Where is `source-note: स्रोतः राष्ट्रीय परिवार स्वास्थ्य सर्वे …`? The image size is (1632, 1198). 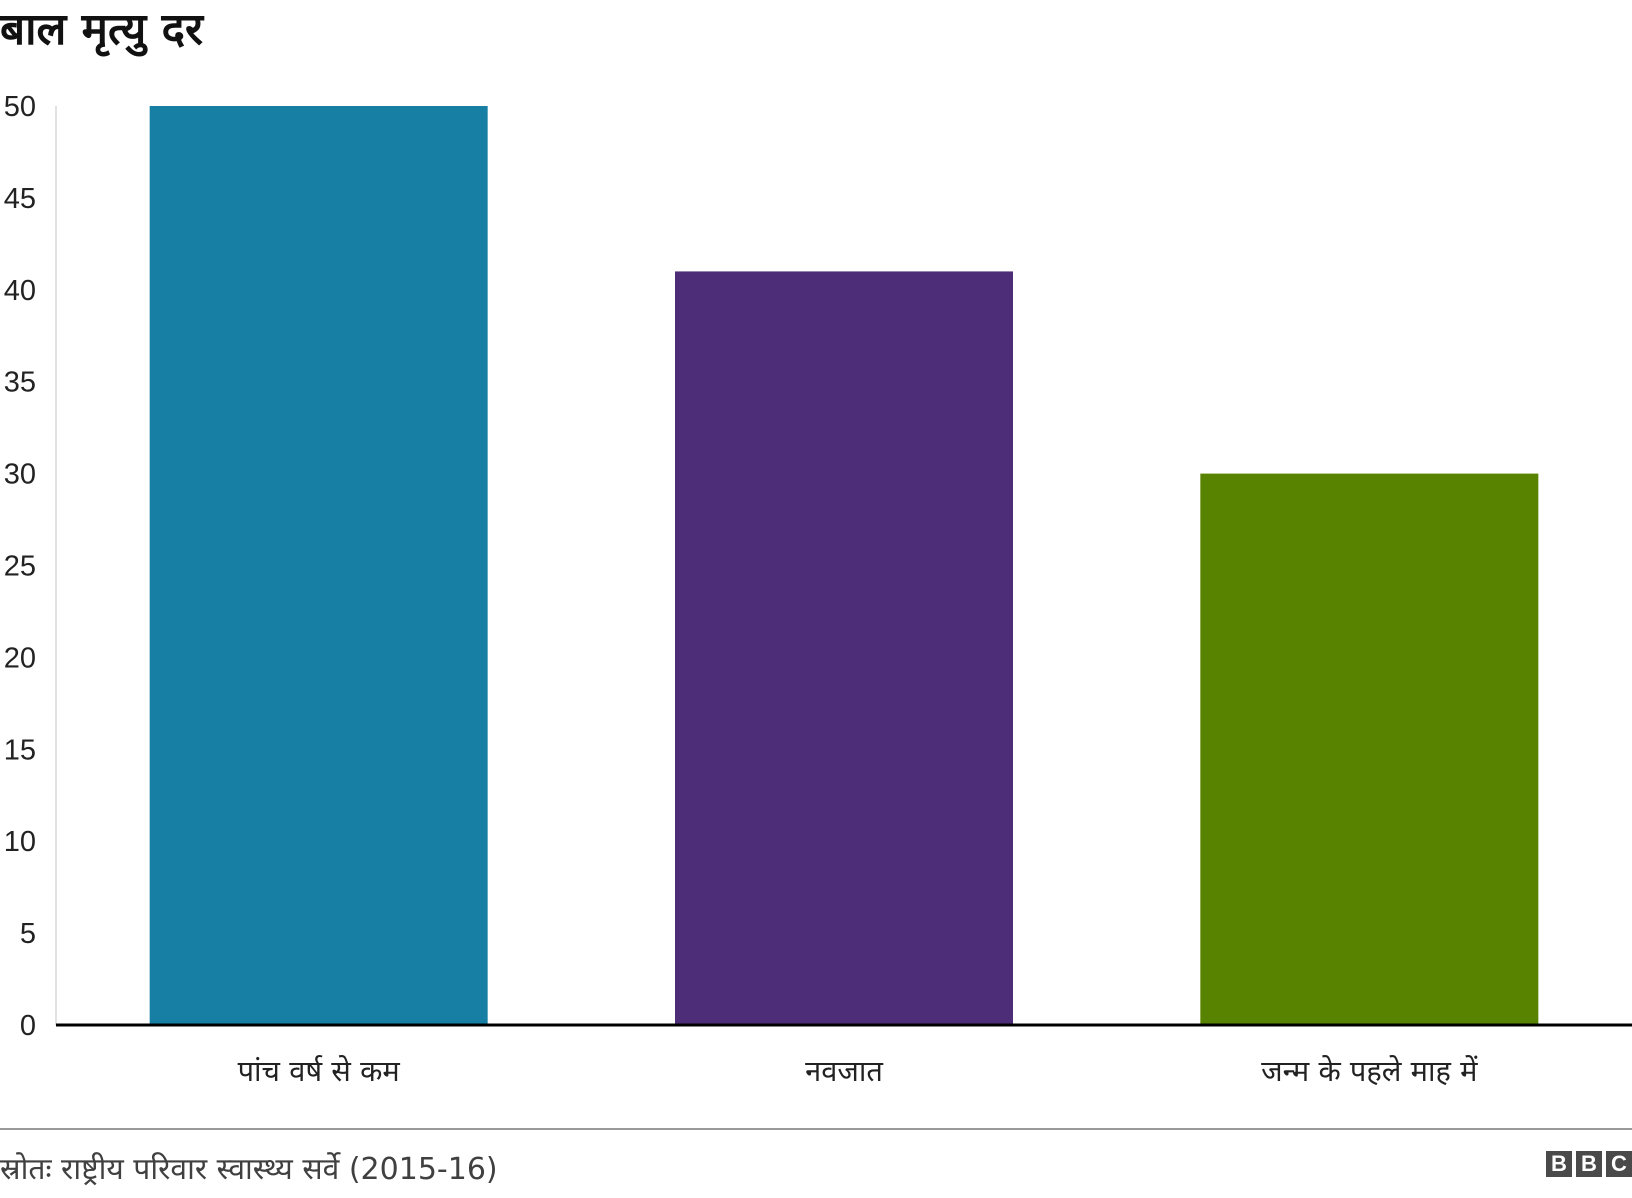
source-note: स्रोतः राष्ट्रीय परिवार स्वास्थ्य सर्वे … is located at coordinates (249, 1169).